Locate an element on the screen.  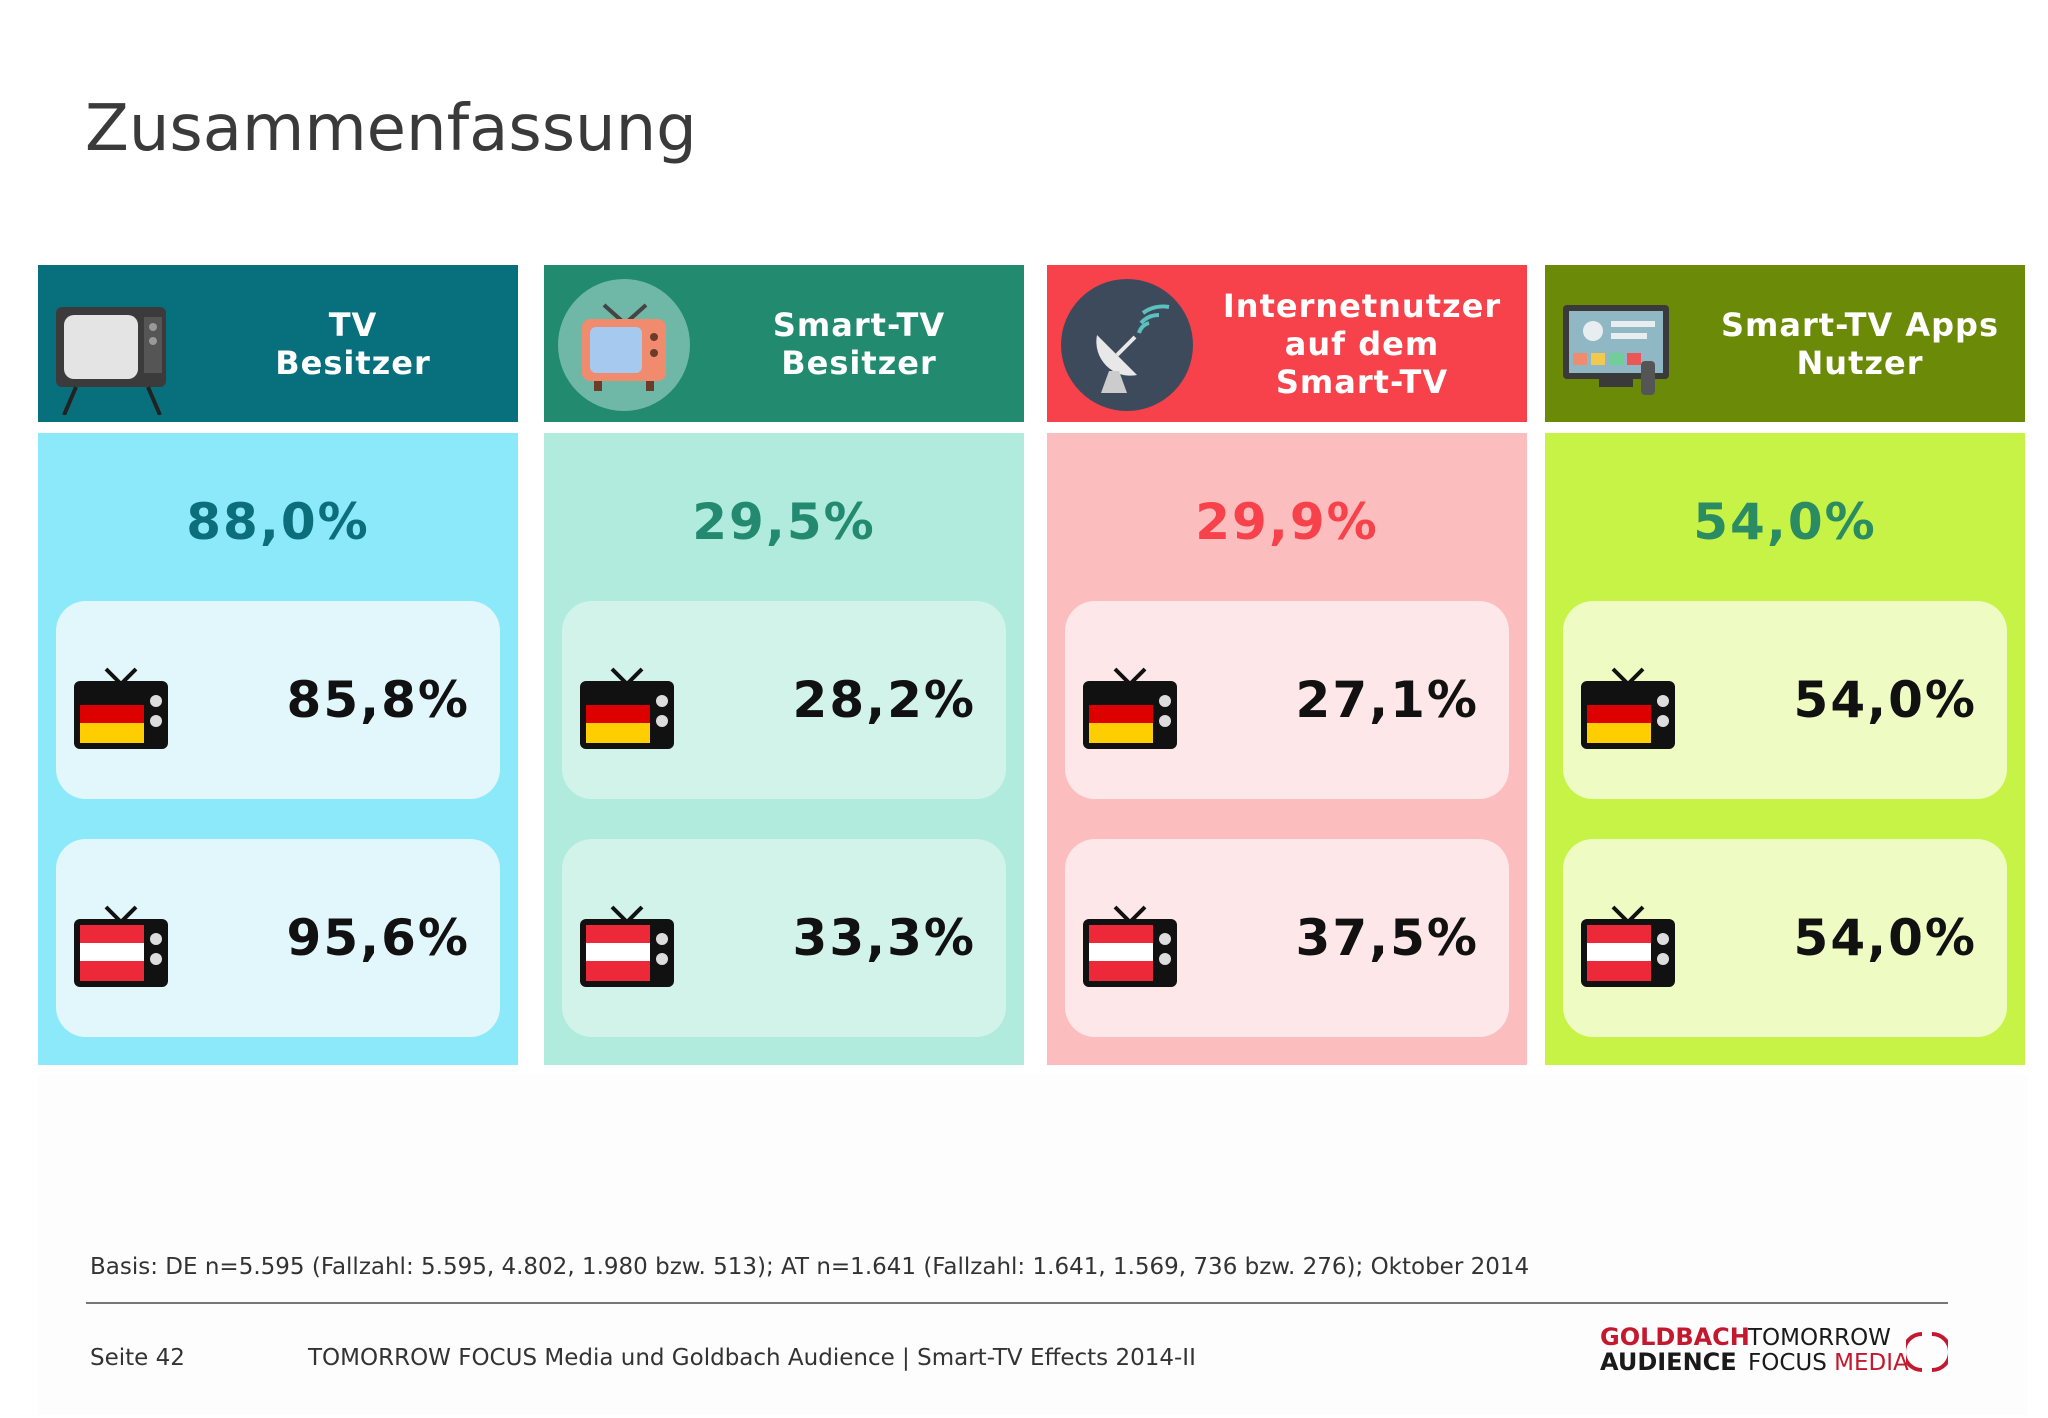
total-value: 29,9% is located at coordinates (1287, 522).